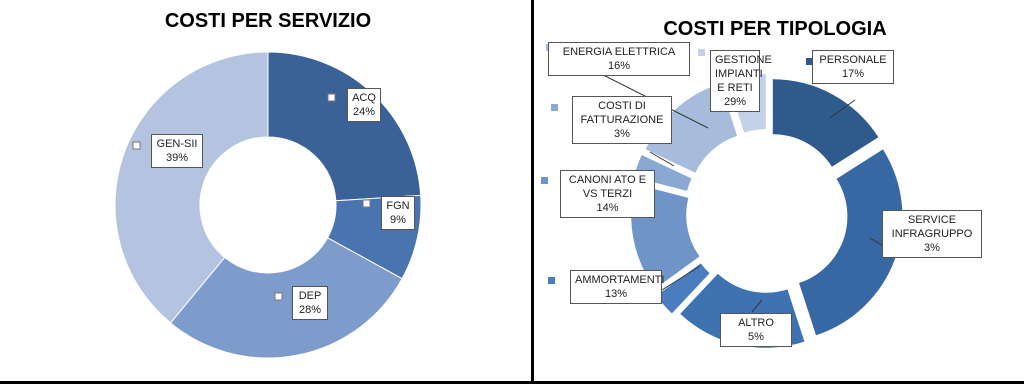 The height and width of the screenshot is (384, 1024). What do you see at coordinates (310, 303) in the screenshot?
I see `data-label: DEP 28%` at bounding box center [310, 303].